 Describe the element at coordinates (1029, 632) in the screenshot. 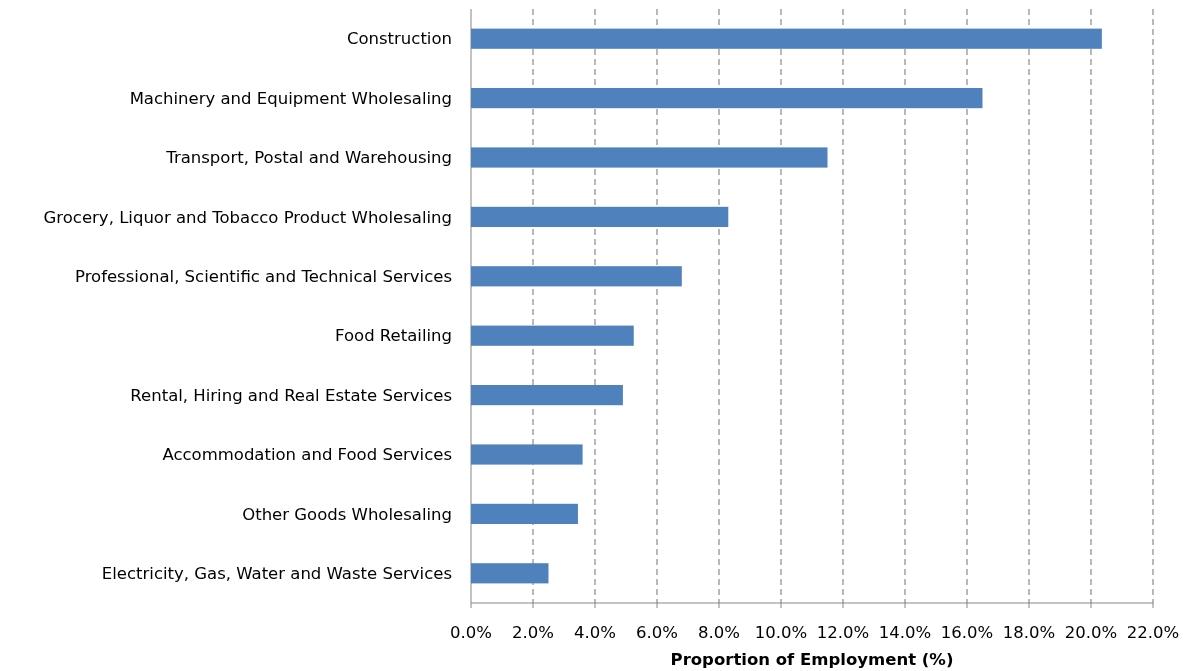

I see `x-tick-label: 18.0%` at that location.